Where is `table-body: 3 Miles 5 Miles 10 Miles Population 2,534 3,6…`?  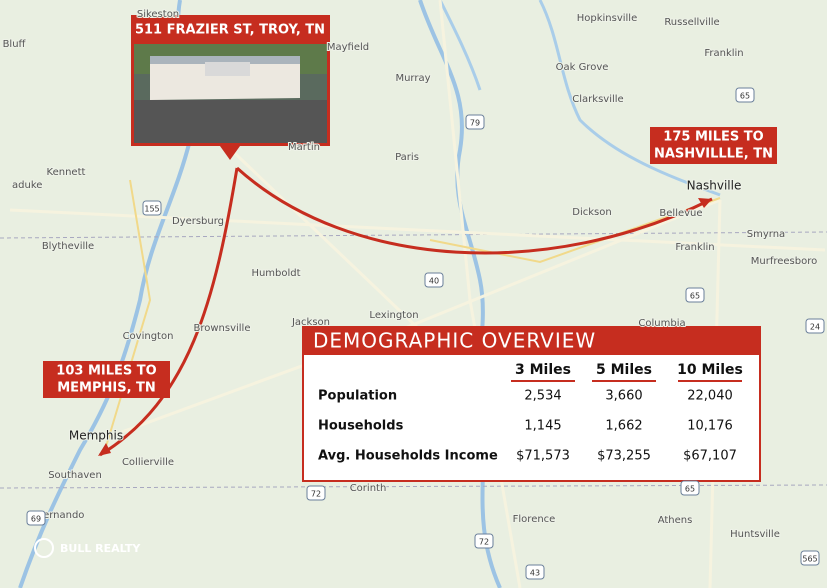
table-body: 3 Miles 5 Miles 10 Miles Population 2,534 3,6… is located at coordinates (530, 413).